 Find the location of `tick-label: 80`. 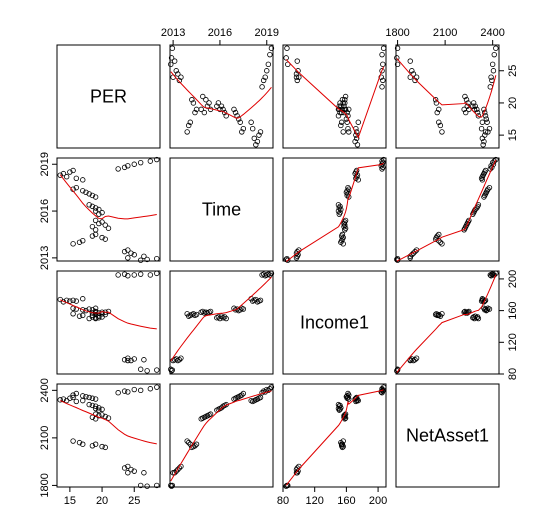

tick-label: 80 is located at coordinates (513, 374).